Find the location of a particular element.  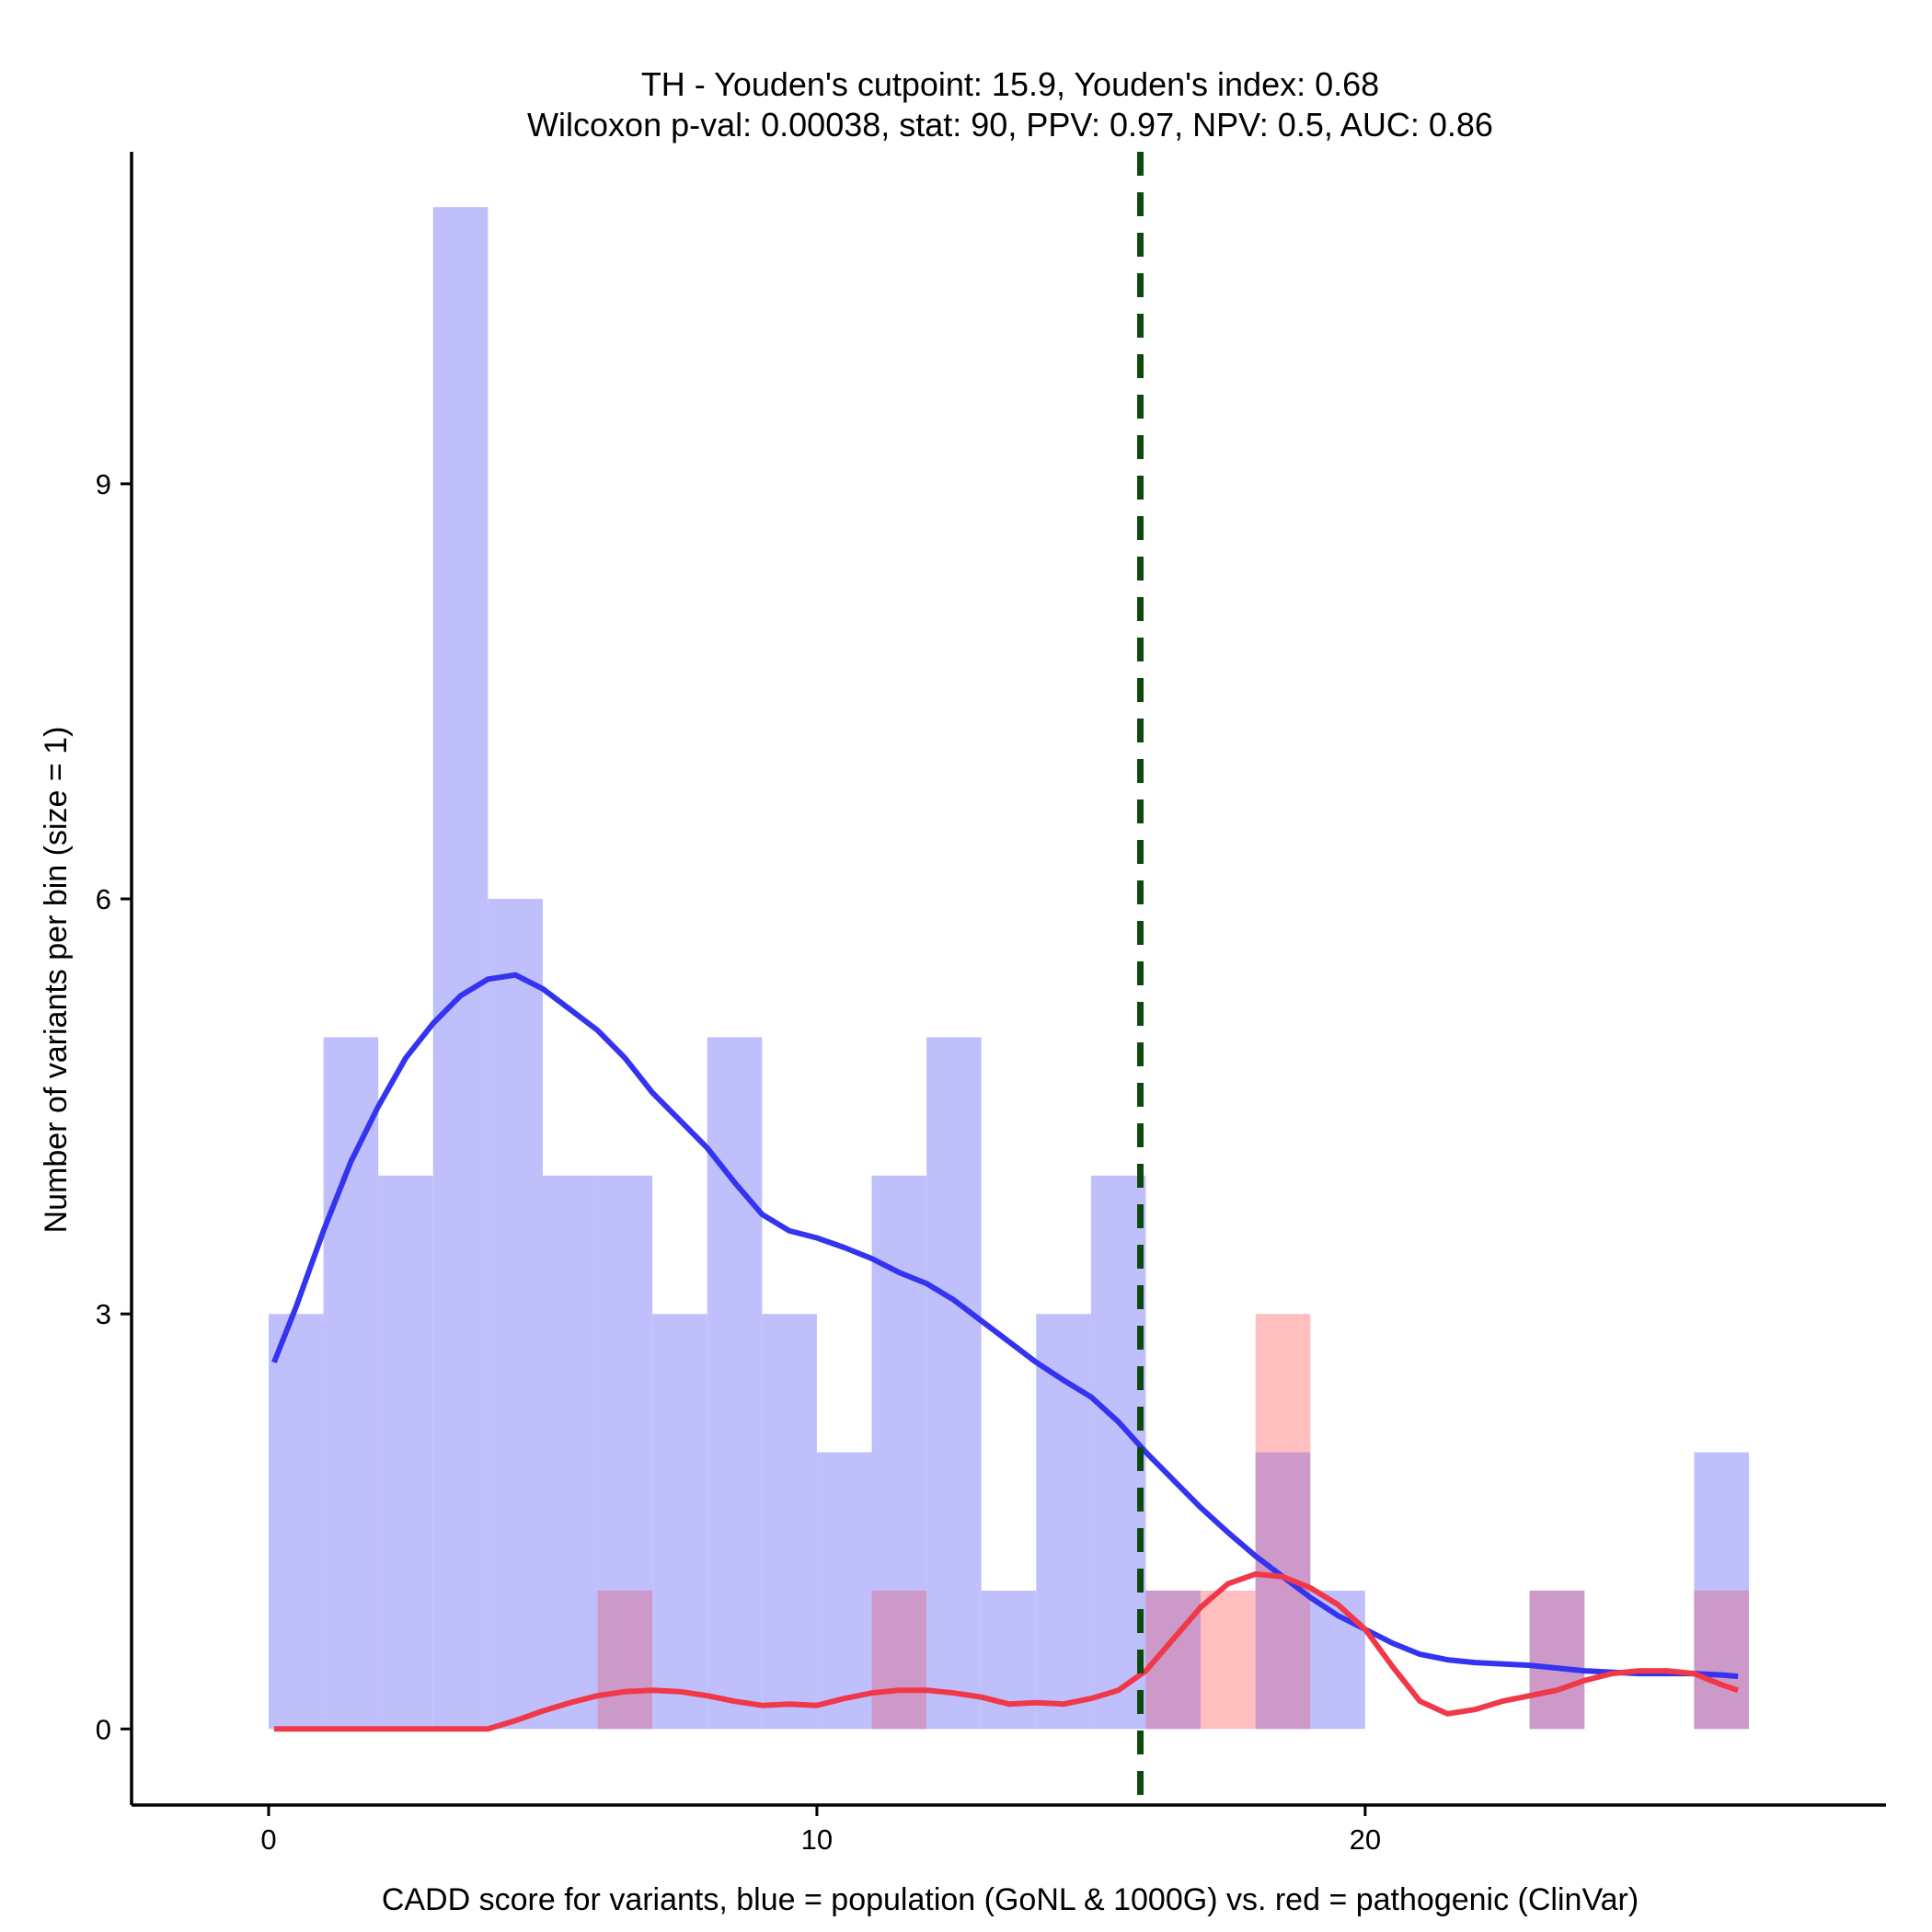

pathogenic-density-line is located at coordinates (1006, 1651).